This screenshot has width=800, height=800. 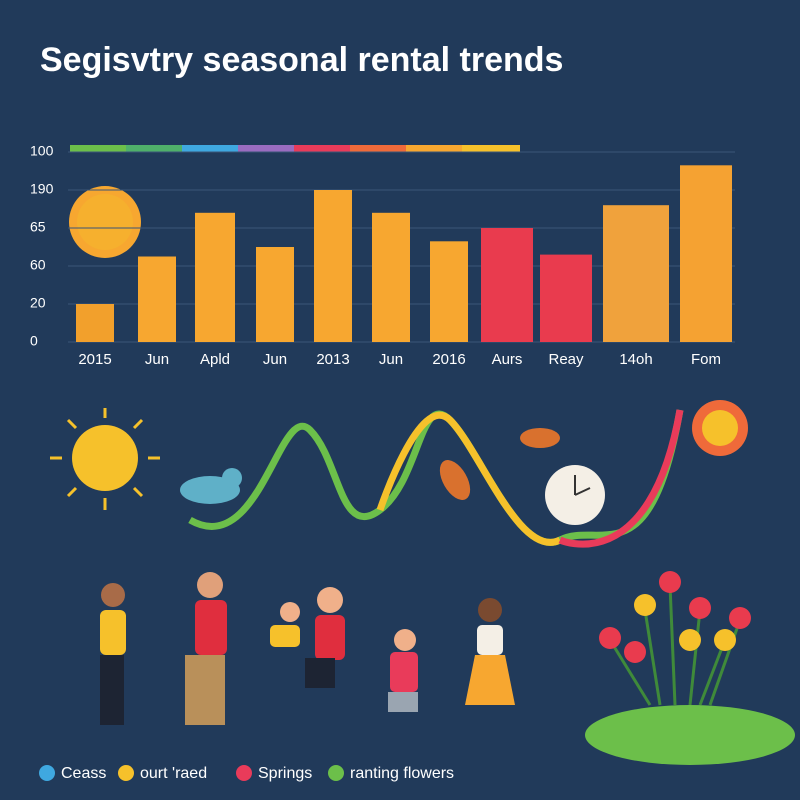 I want to click on y-tick-label: 65, so click(x=38, y=227).